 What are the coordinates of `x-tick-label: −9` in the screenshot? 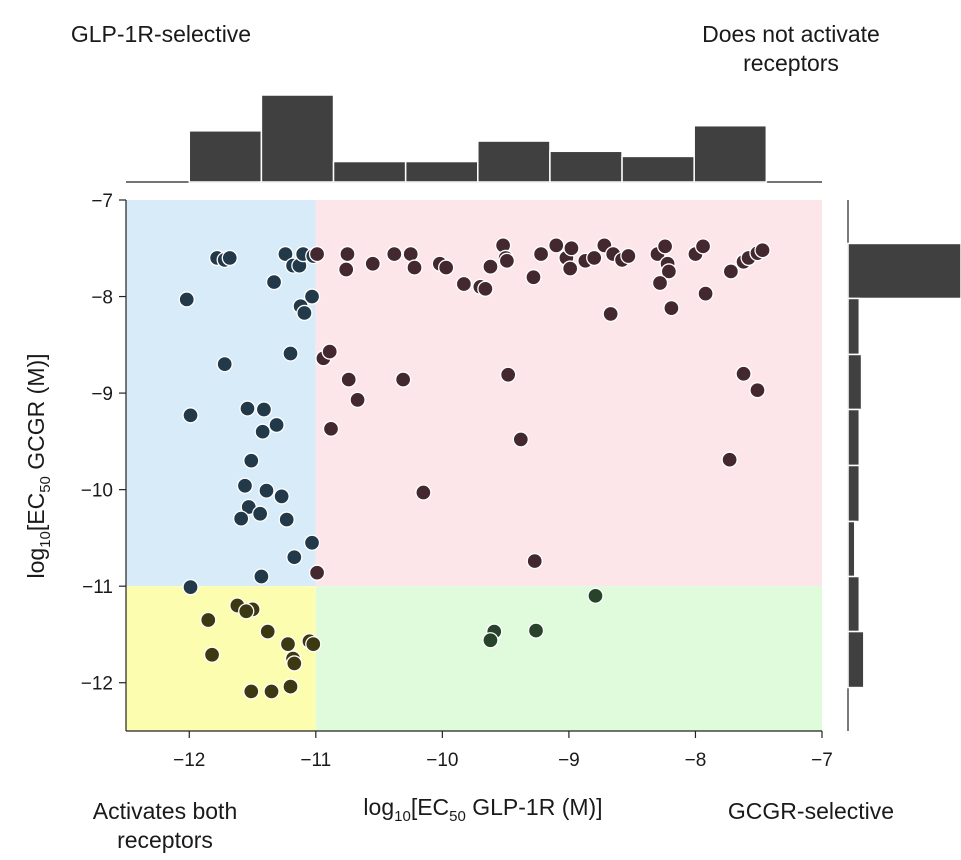 It's located at (569, 760).